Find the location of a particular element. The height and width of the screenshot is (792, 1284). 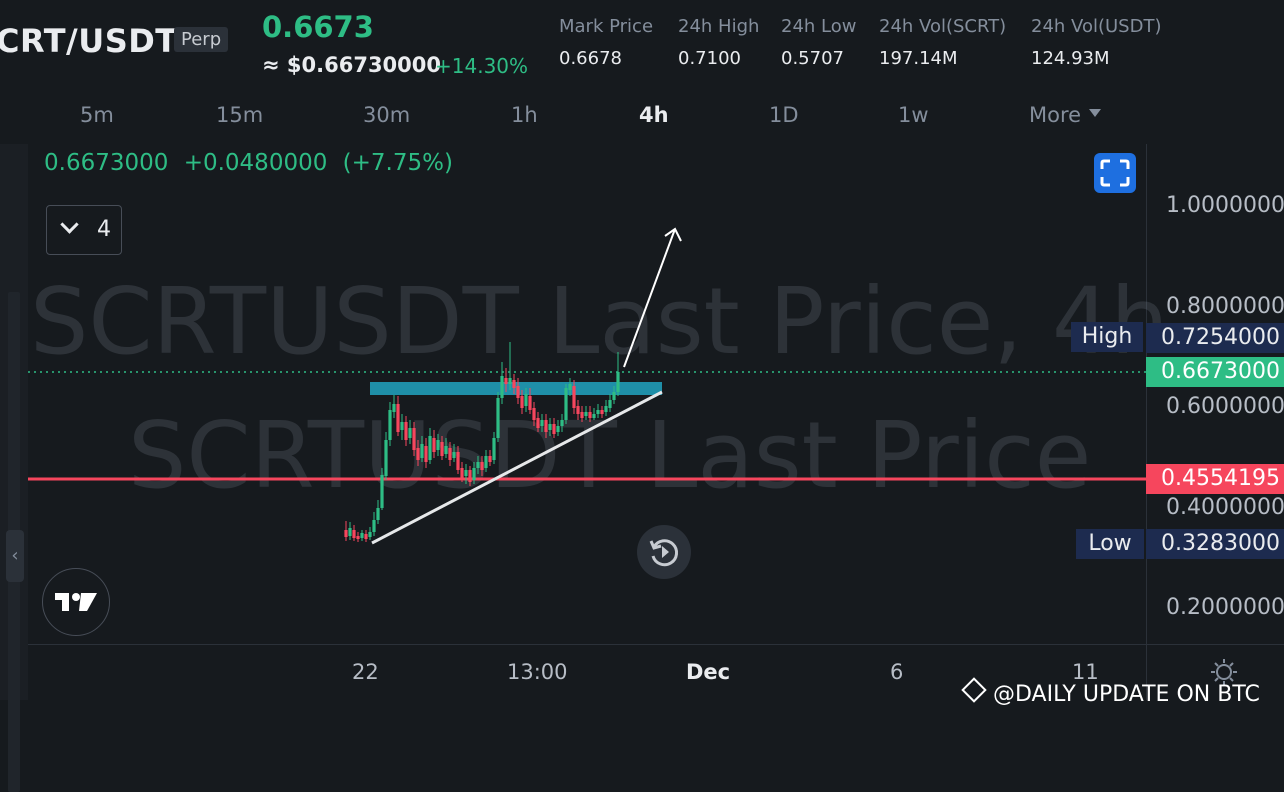

stat-value: 0.7100 is located at coordinates (709, 58).